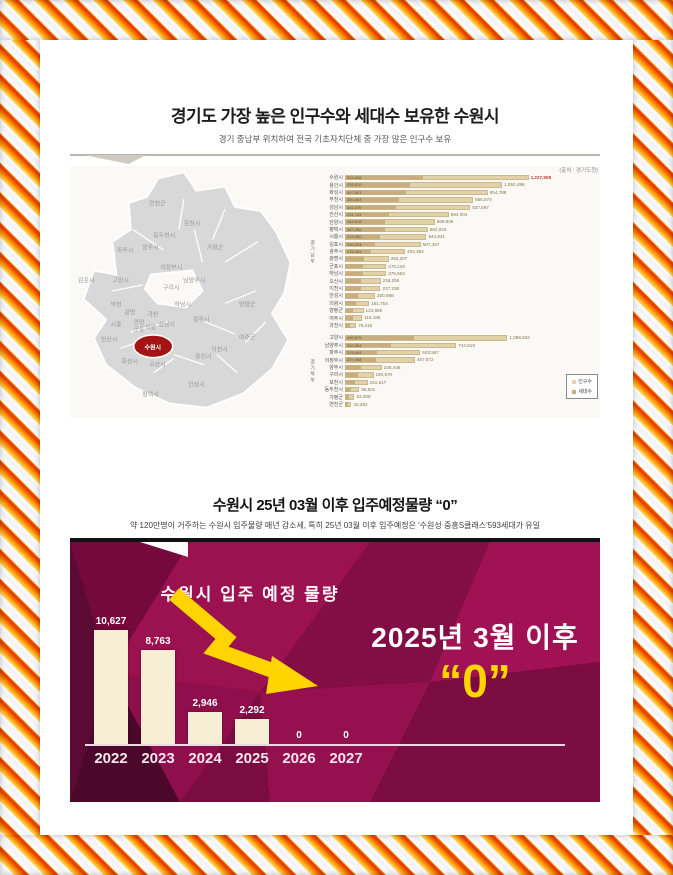 The width and height of the screenshot is (673, 875). Describe the element at coordinates (125, 251) in the screenshot. I see `map-label: 파주시` at that location.